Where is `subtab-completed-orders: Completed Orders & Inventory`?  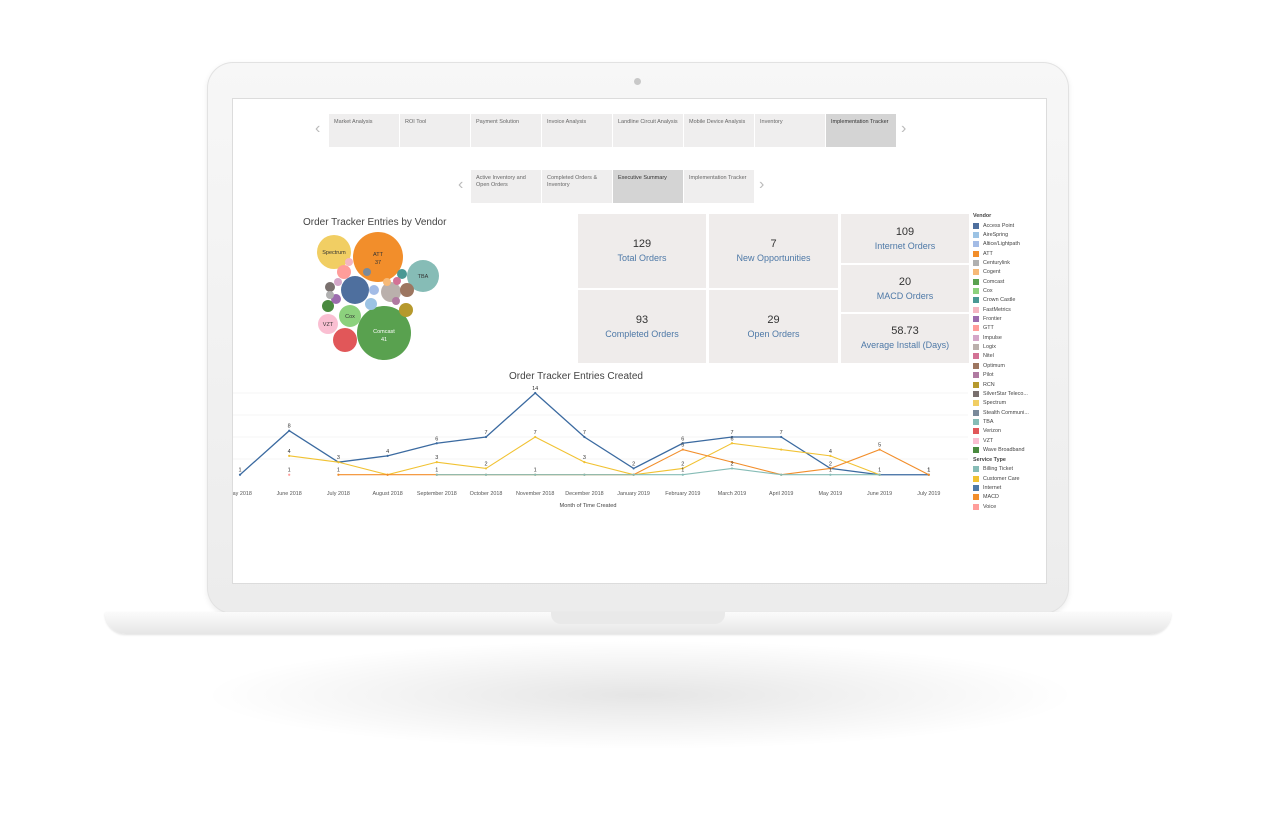
subtab-completed-orders: Completed Orders & Inventory is located at coordinates (577, 186).